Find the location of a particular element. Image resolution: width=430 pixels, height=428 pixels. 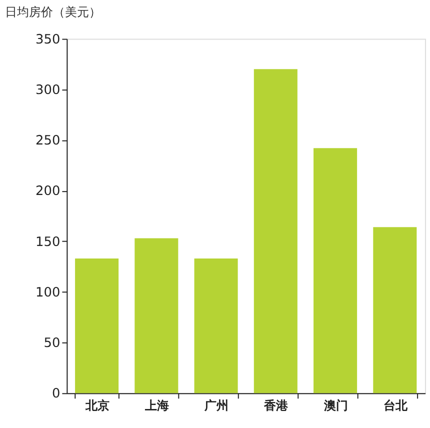

y-tick-label: 250 is located at coordinates (48, 141).